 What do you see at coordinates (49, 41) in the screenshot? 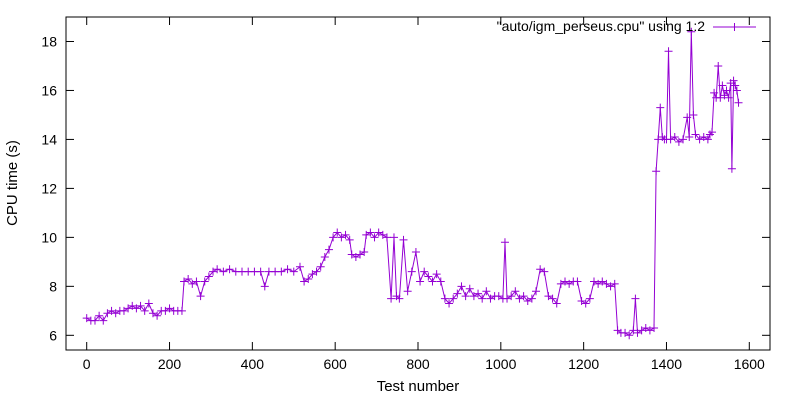
I see `y-tick-label: 18` at bounding box center [49, 41].